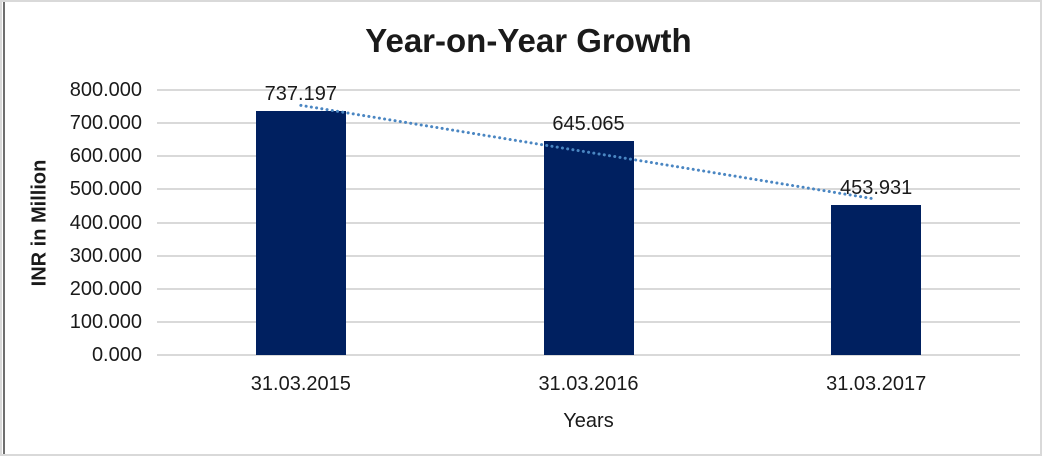  Describe the element at coordinates (116, 355) in the screenshot. I see `y-tick-label: 0.000` at that location.